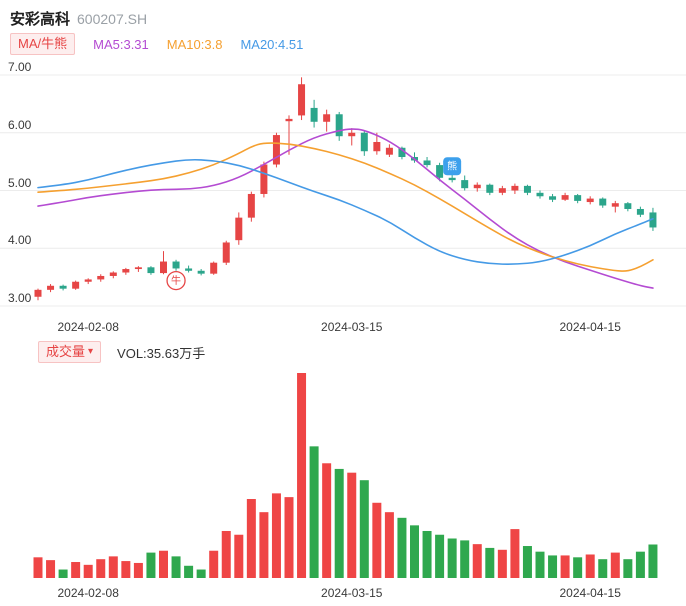 The height and width of the screenshot is (606, 686). I want to click on bull-signal-marker: 牛, so click(176, 280).